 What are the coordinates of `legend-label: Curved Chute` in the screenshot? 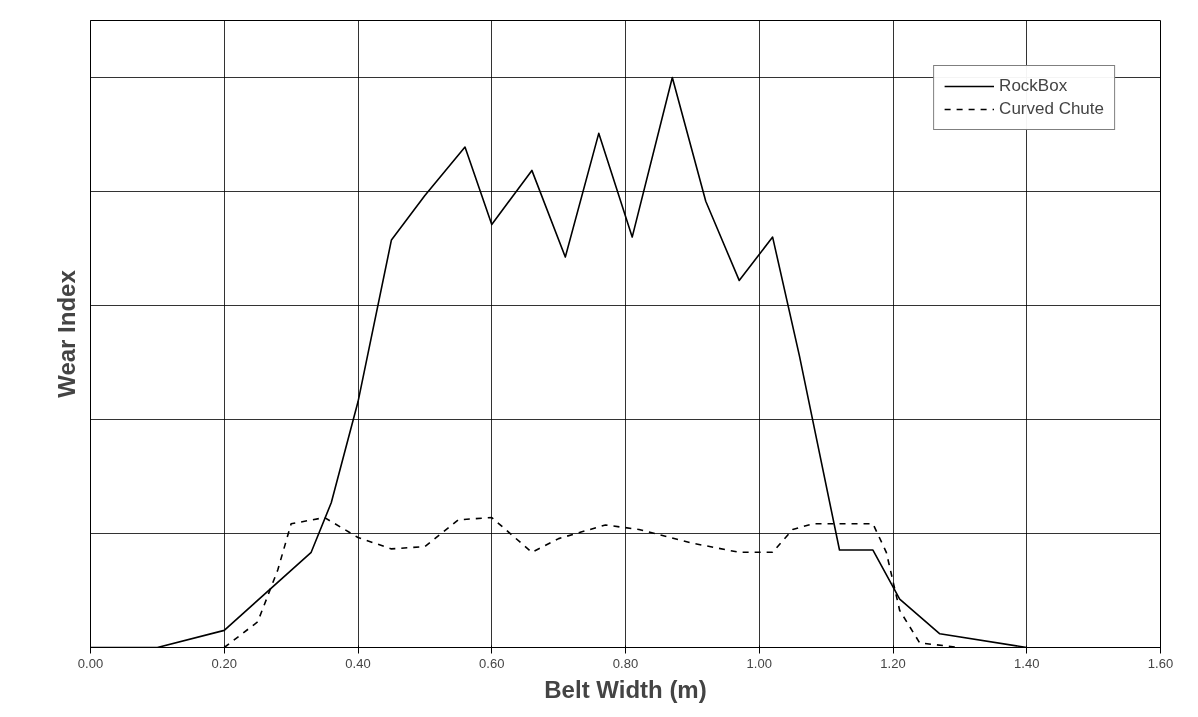 It's located at (1051, 109).